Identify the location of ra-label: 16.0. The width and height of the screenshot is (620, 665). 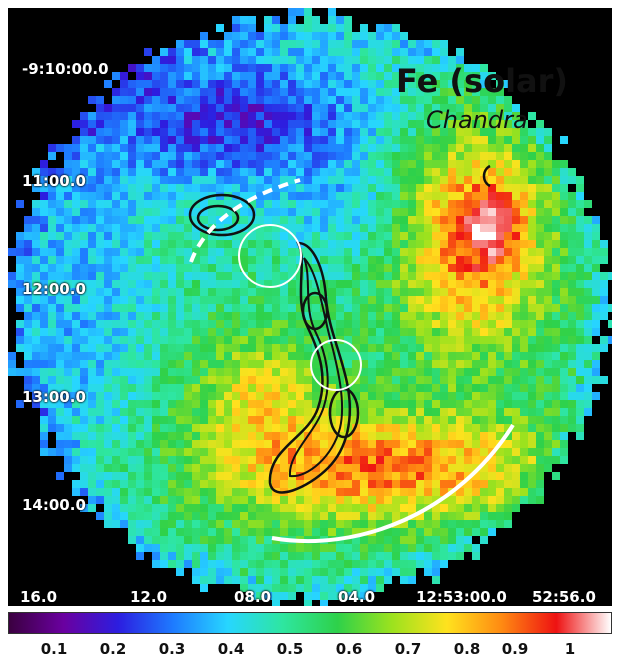
(39, 597).